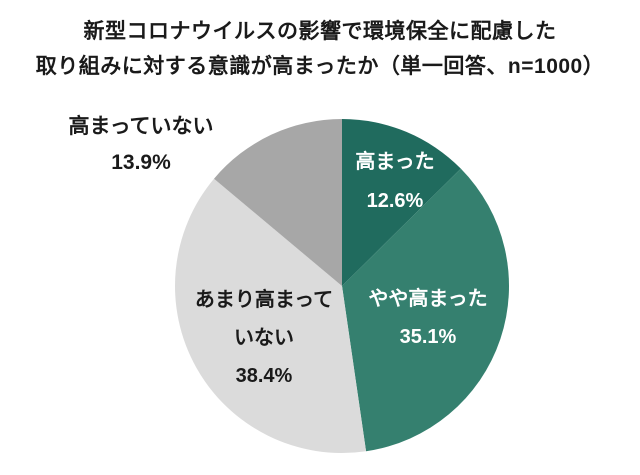 Image resolution: width=640 pixels, height=475 pixels. I want to click on pie-slice-takamatta, so click(401, 202).